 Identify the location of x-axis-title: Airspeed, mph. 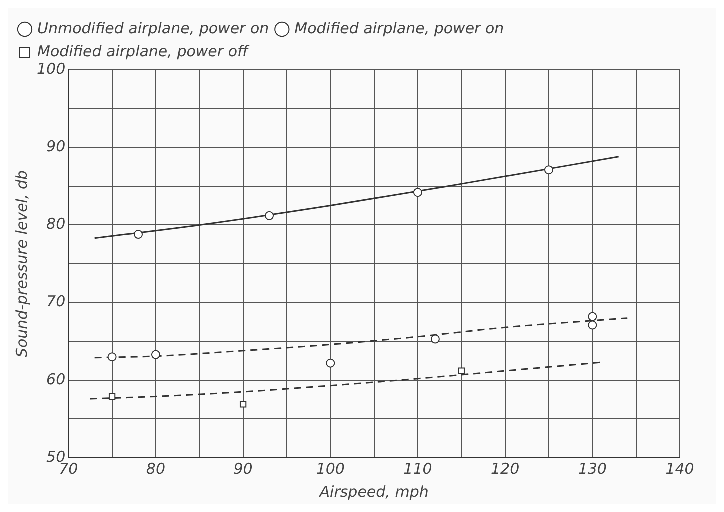
(373, 491).